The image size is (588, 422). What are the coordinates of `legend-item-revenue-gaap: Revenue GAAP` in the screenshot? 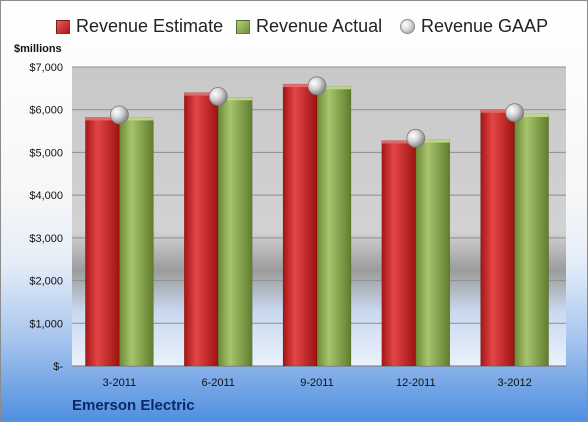 It's located at (474, 26).